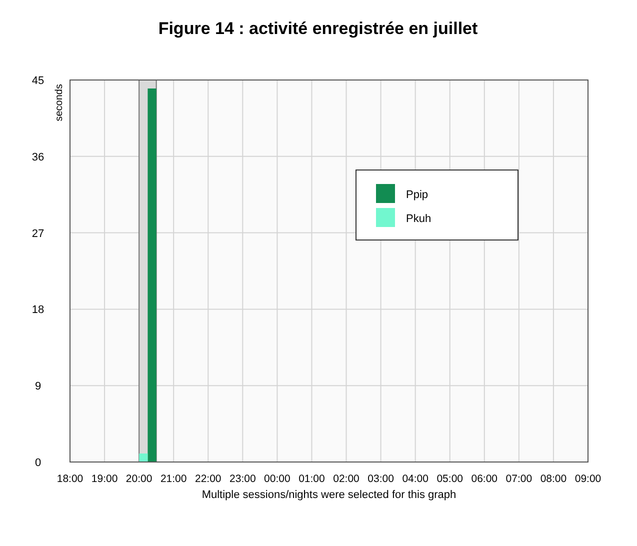  I want to click on y-tick-label: 9, so click(38, 386).